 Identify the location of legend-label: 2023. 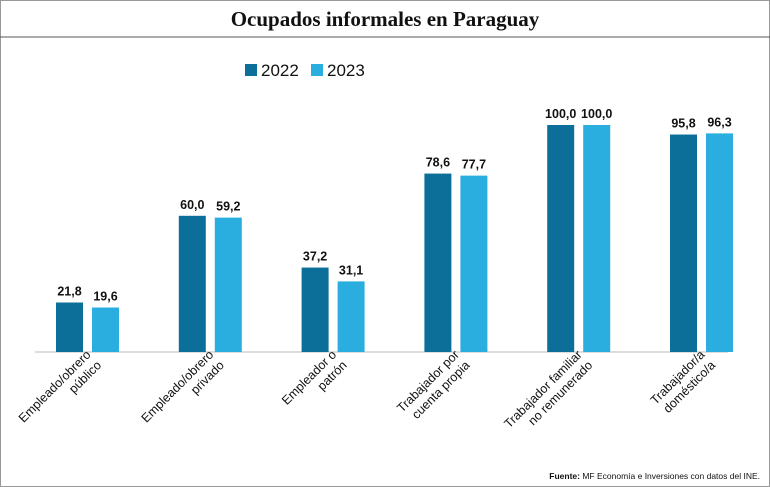
(346, 70).